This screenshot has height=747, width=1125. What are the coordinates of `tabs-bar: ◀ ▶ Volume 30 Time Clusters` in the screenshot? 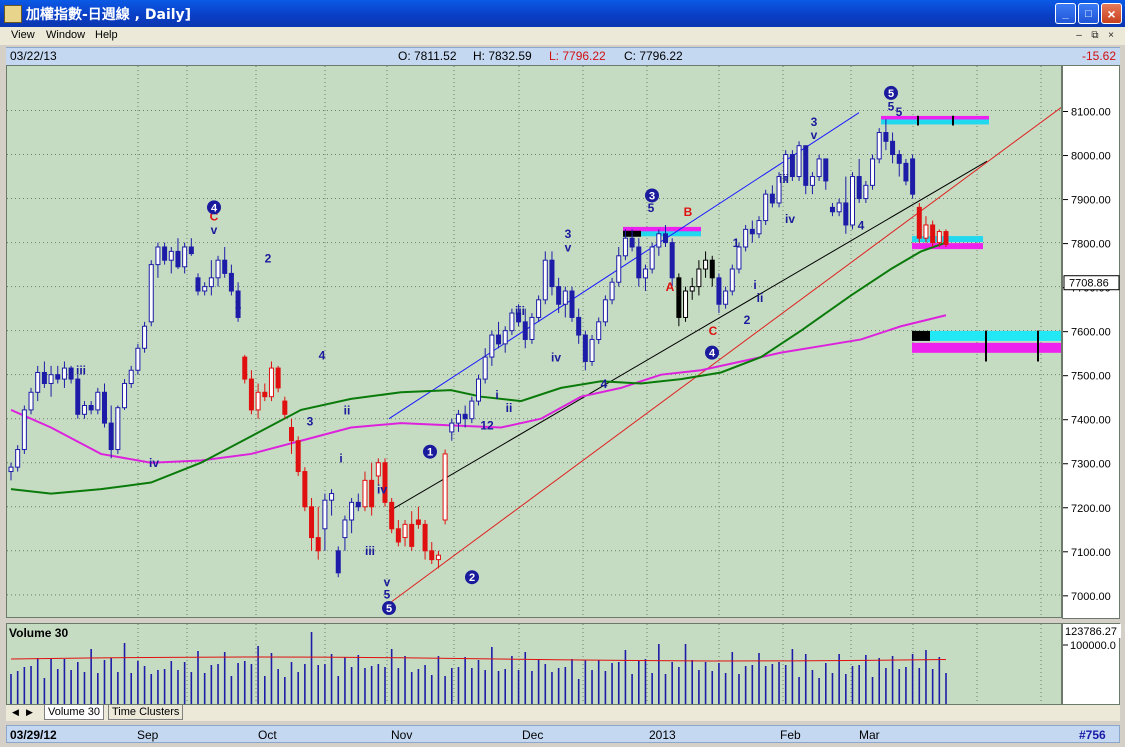 It's located at (563, 713).